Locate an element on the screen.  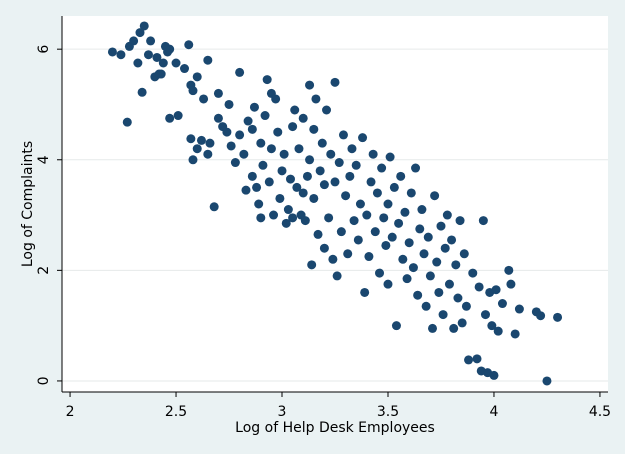
x-tick-label: 4.5 is located at coordinates (600, 412).